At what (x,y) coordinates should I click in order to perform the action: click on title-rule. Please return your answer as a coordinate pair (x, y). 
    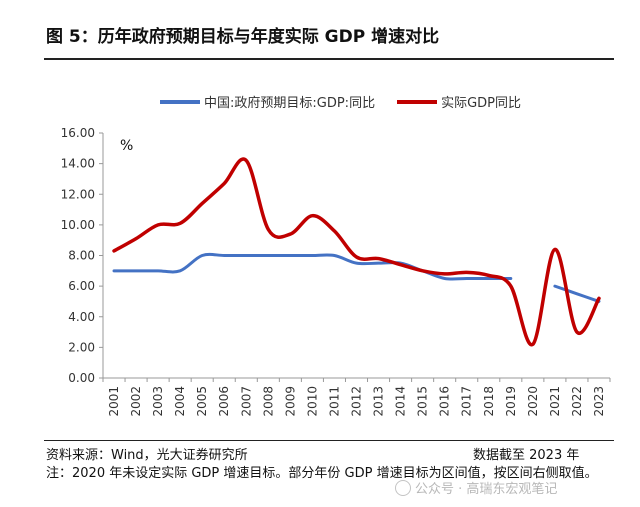
    Looking at the image, I should click on (329, 59).